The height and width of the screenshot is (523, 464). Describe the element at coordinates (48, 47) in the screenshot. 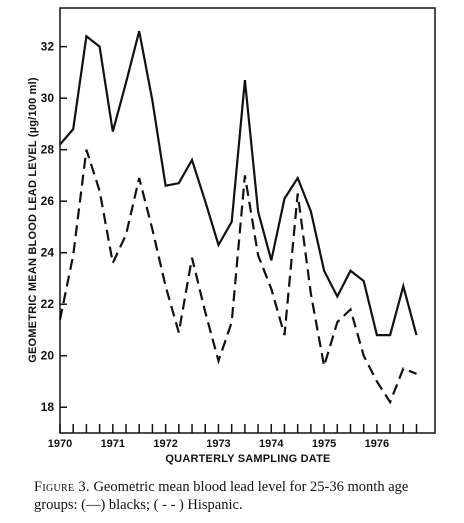

I see `y-tick-label: 32` at that location.